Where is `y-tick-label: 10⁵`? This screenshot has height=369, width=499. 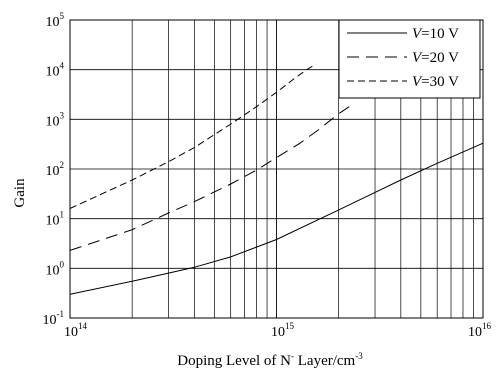
y-tick-label: 10⁵ is located at coordinates (55, 20).